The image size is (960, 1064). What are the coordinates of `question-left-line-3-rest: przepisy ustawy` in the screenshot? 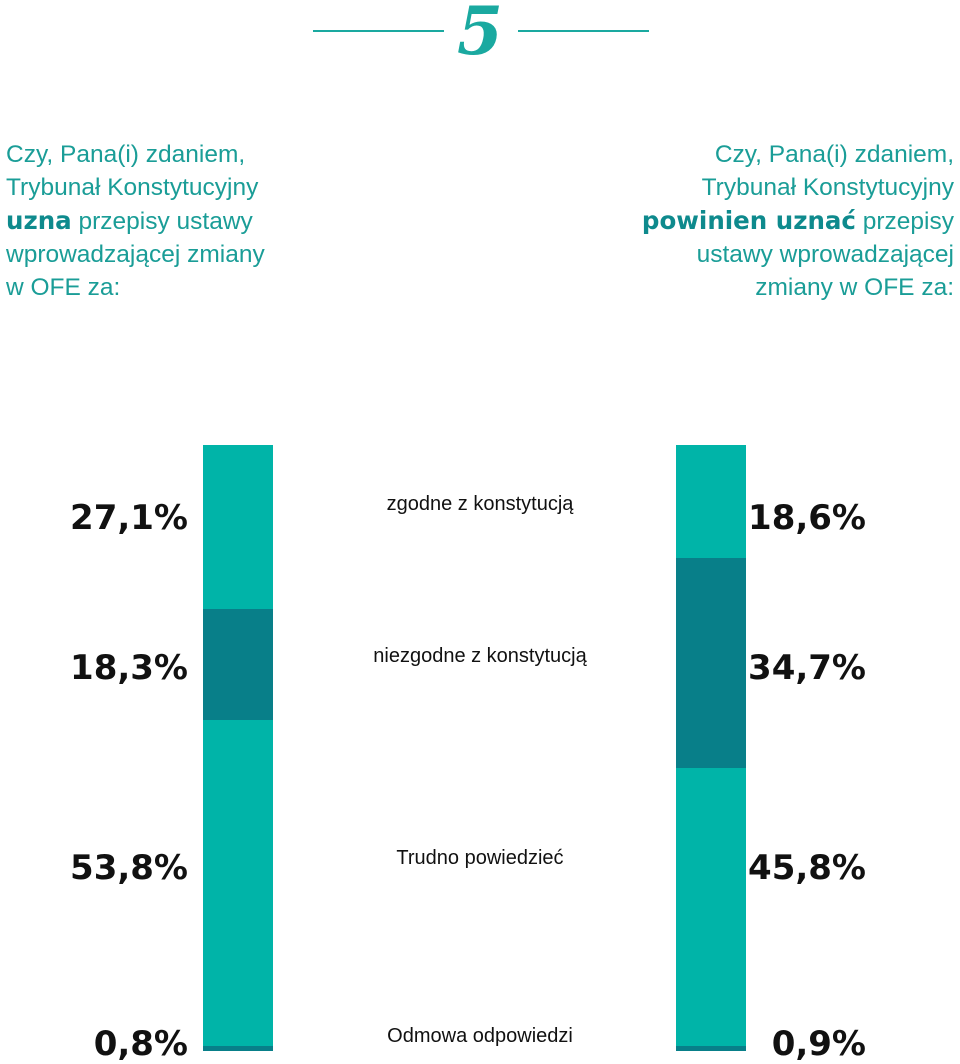 It's located at (162, 221).